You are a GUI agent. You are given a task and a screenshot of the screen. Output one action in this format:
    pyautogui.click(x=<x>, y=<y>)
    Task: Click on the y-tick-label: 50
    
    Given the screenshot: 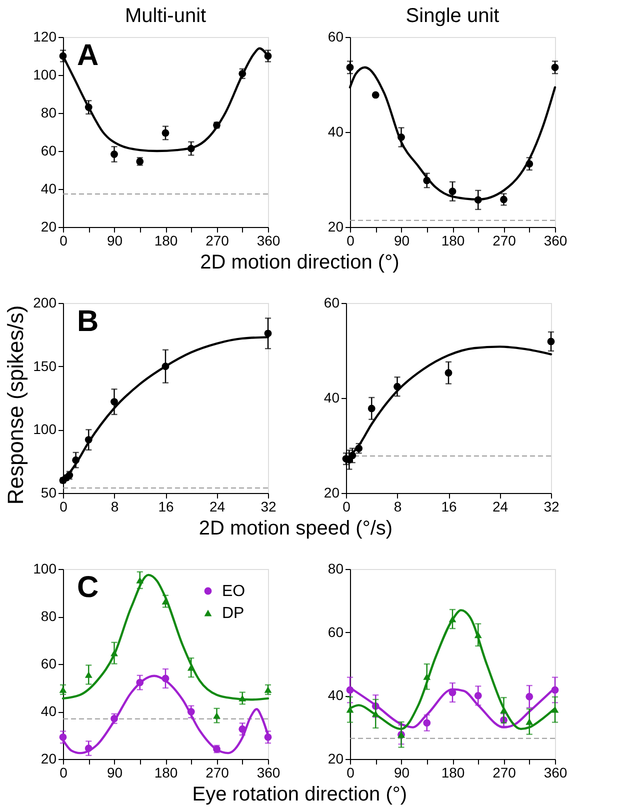 What is the action you would take?
    pyautogui.click(x=48, y=492)
    